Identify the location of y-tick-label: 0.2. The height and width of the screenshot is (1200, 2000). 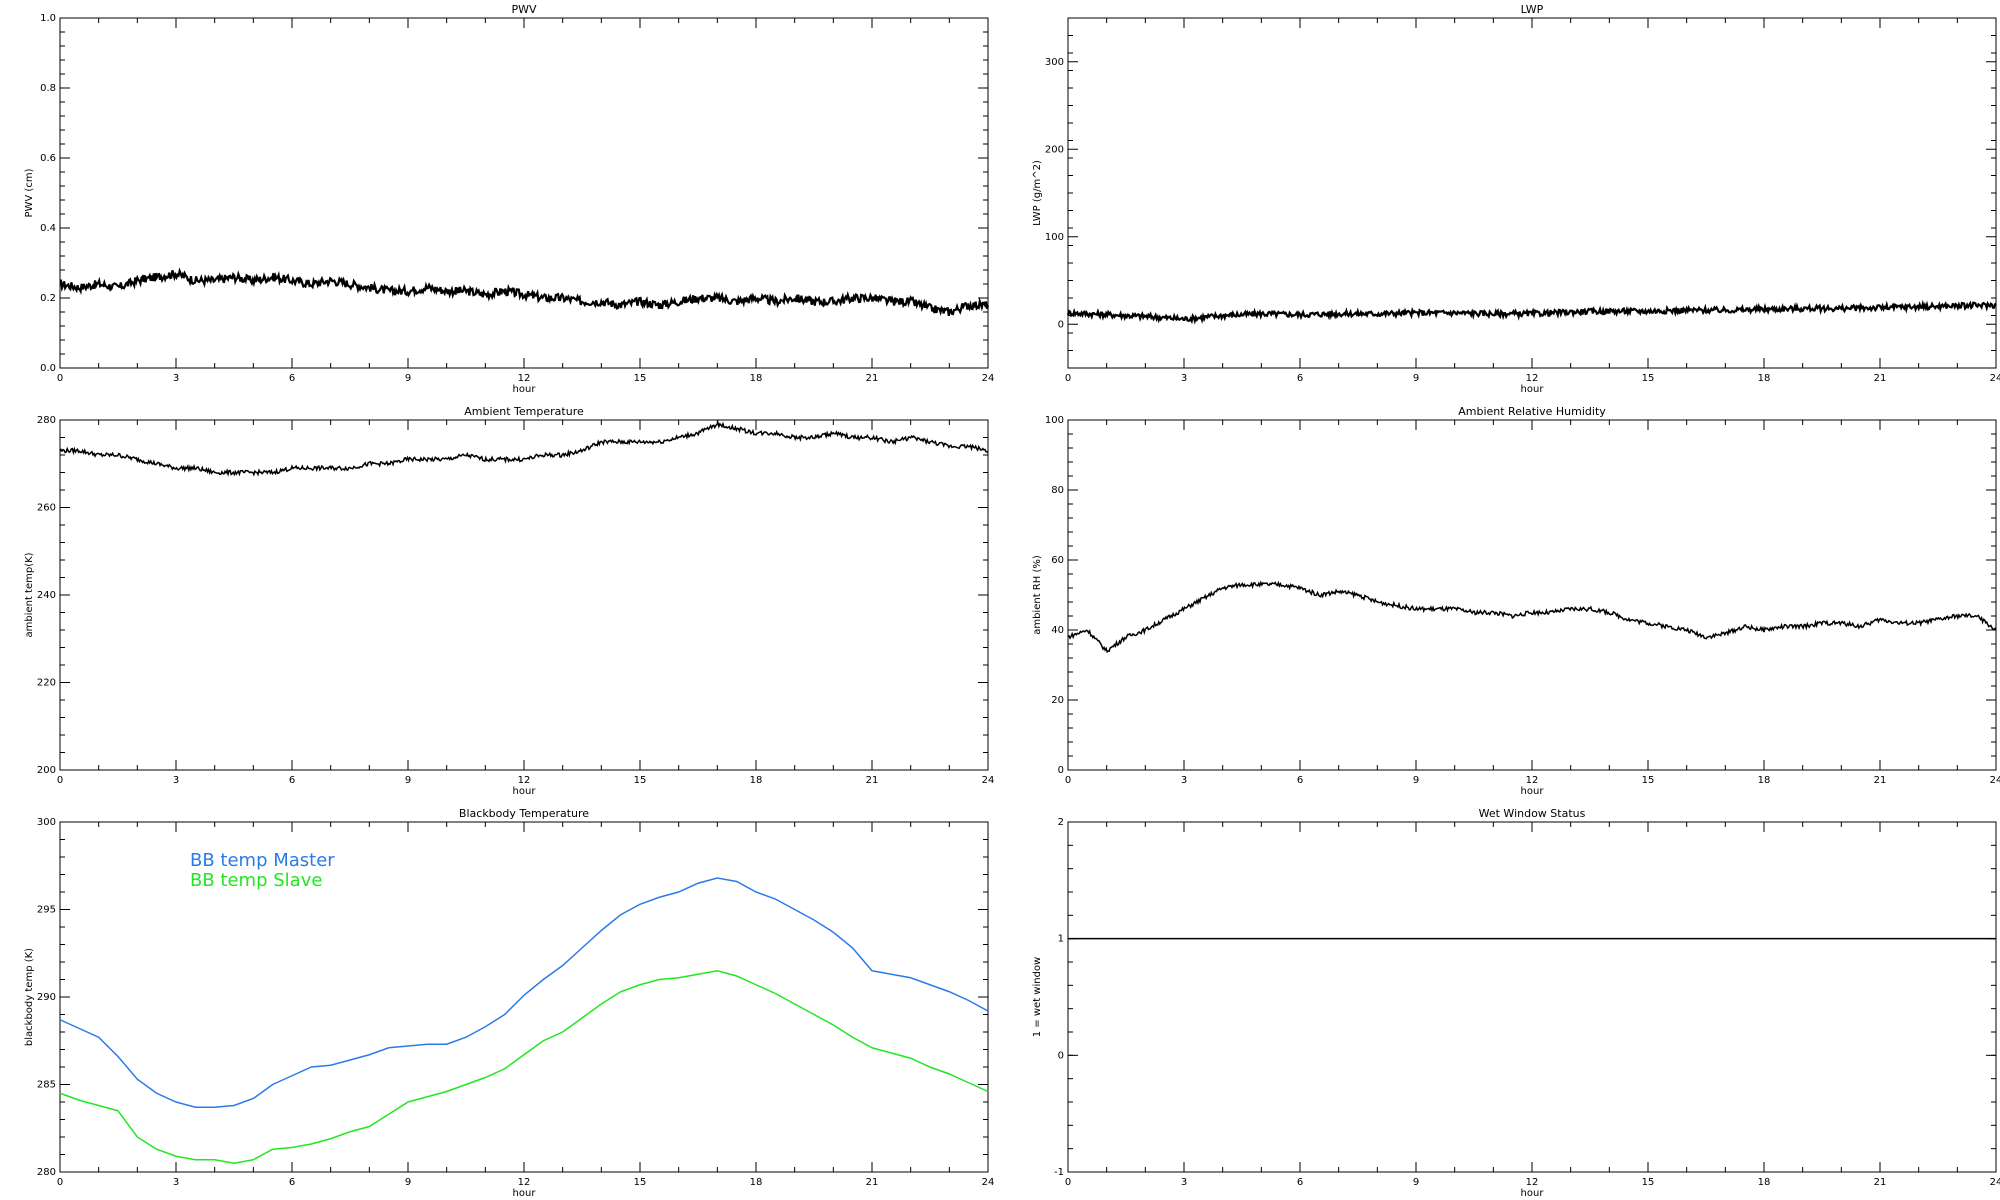
(48, 298).